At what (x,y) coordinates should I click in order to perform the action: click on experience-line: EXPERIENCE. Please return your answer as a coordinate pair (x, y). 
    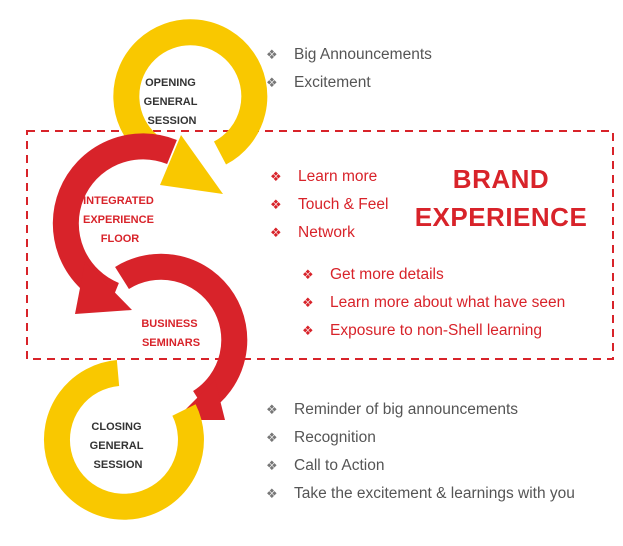
    Looking at the image, I should click on (501, 217).